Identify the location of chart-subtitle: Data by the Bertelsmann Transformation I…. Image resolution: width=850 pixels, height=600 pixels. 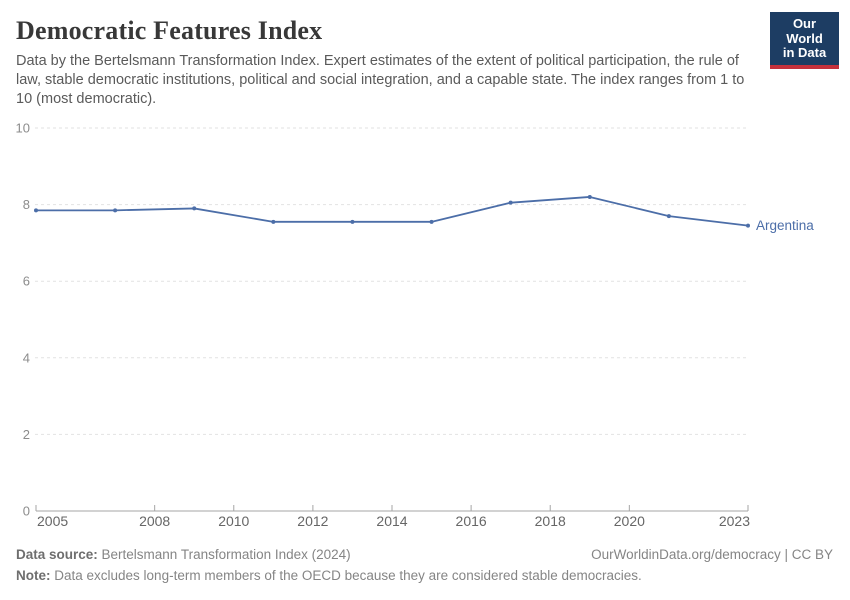
(380, 80).